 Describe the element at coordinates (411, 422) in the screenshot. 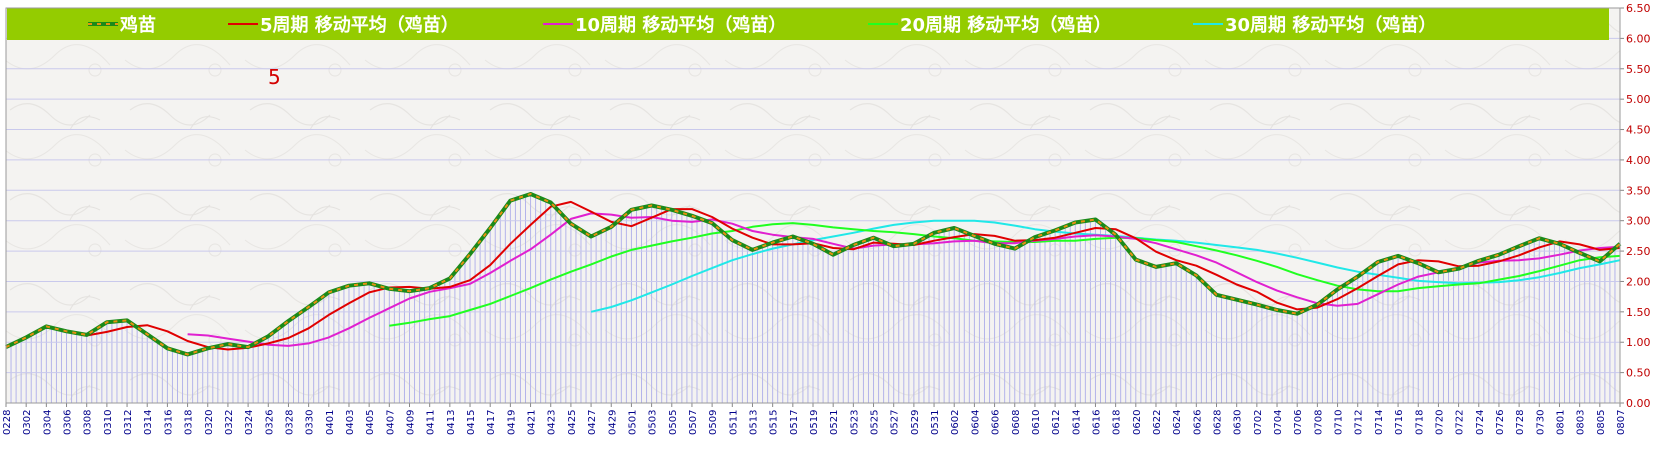

I see `x-tick-label: 0409` at that location.